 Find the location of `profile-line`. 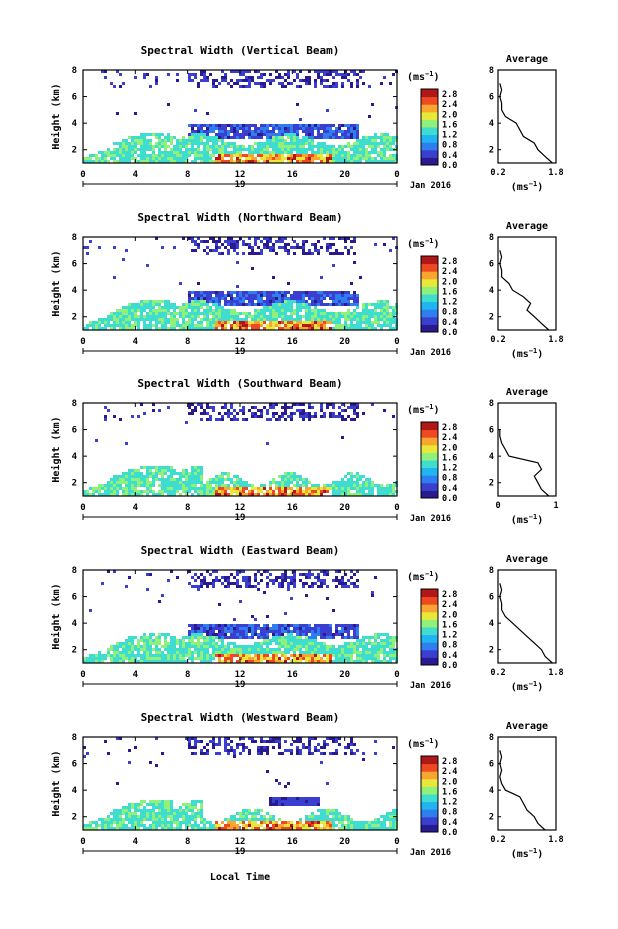

profile-line is located at coordinates (526, 623).